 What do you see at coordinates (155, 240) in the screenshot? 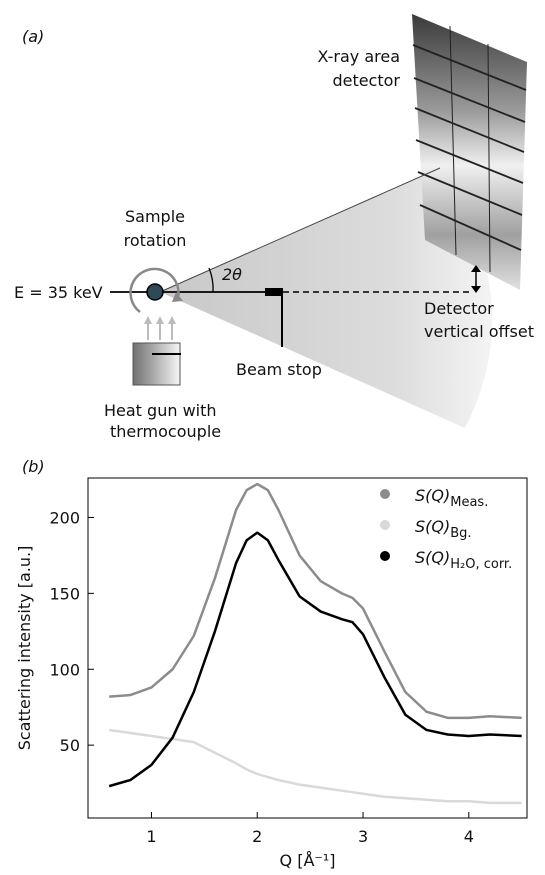
I see `rotation-label: rotation` at bounding box center [155, 240].